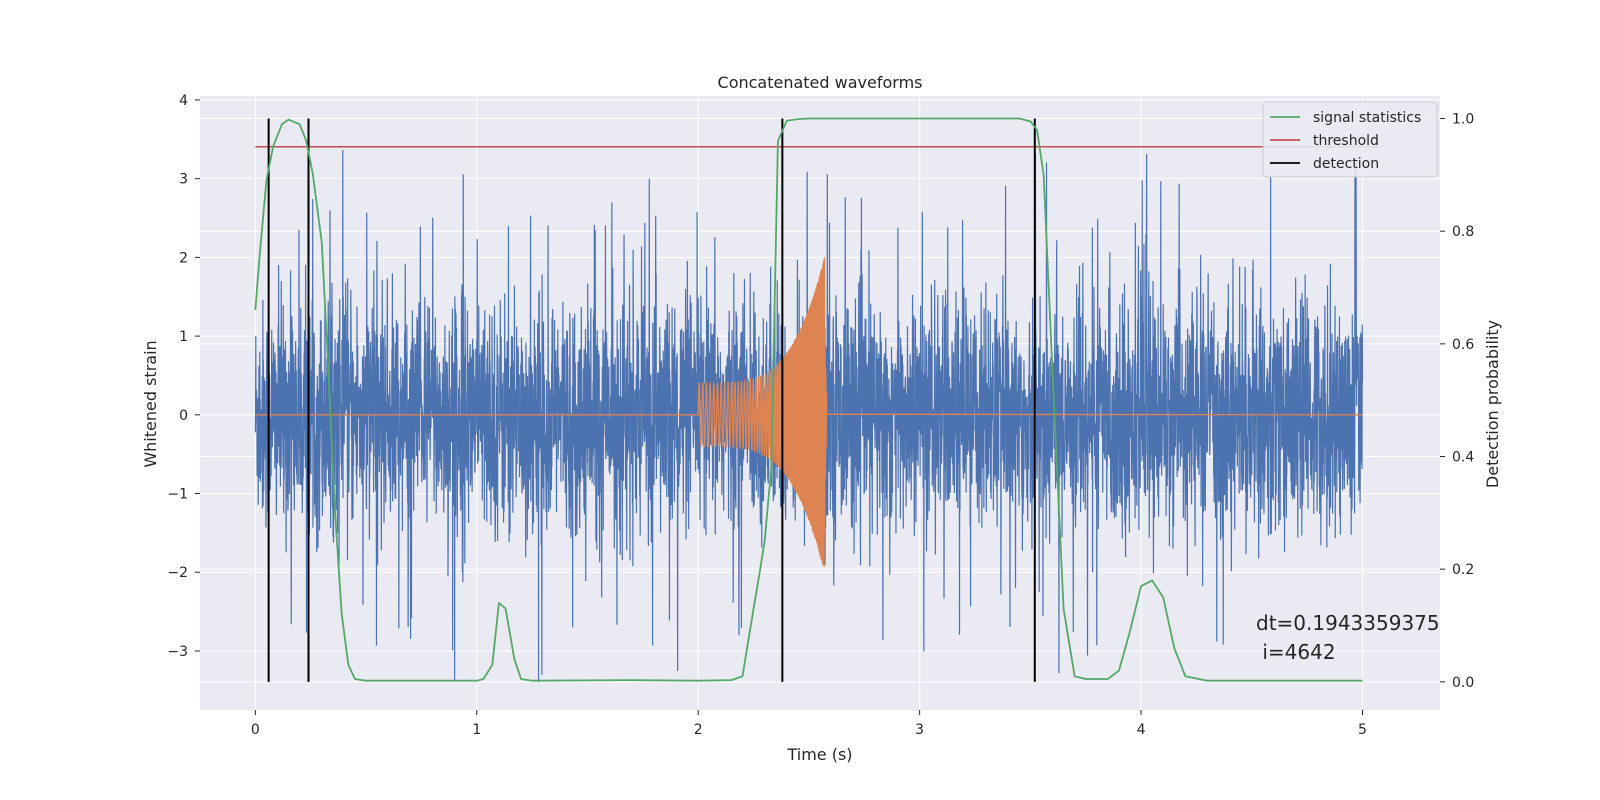 The height and width of the screenshot is (800, 1600). What do you see at coordinates (1367, 118) in the screenshot?
I see `legend-label-signal-statistics: signal statistics` at bounding box center [1367, 118].